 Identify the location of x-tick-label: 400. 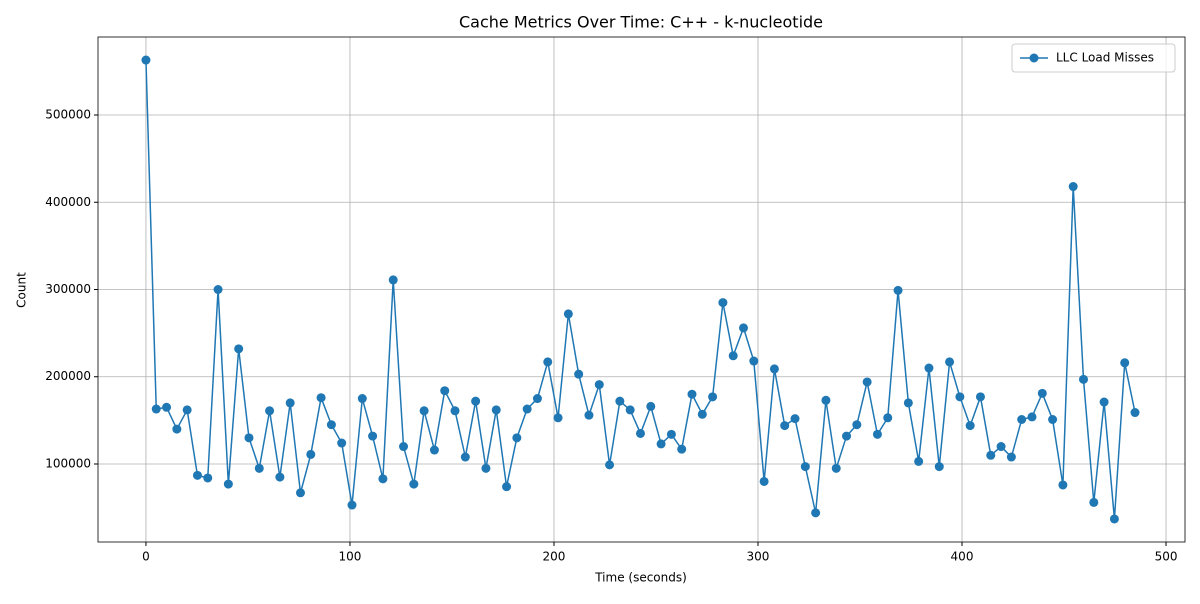
(962, 557).